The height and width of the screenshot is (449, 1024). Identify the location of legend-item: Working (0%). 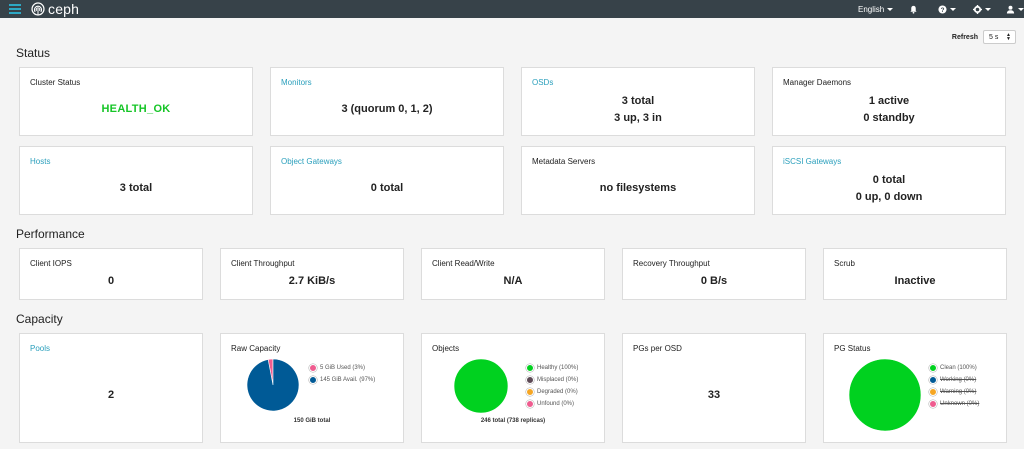
(954, 380).